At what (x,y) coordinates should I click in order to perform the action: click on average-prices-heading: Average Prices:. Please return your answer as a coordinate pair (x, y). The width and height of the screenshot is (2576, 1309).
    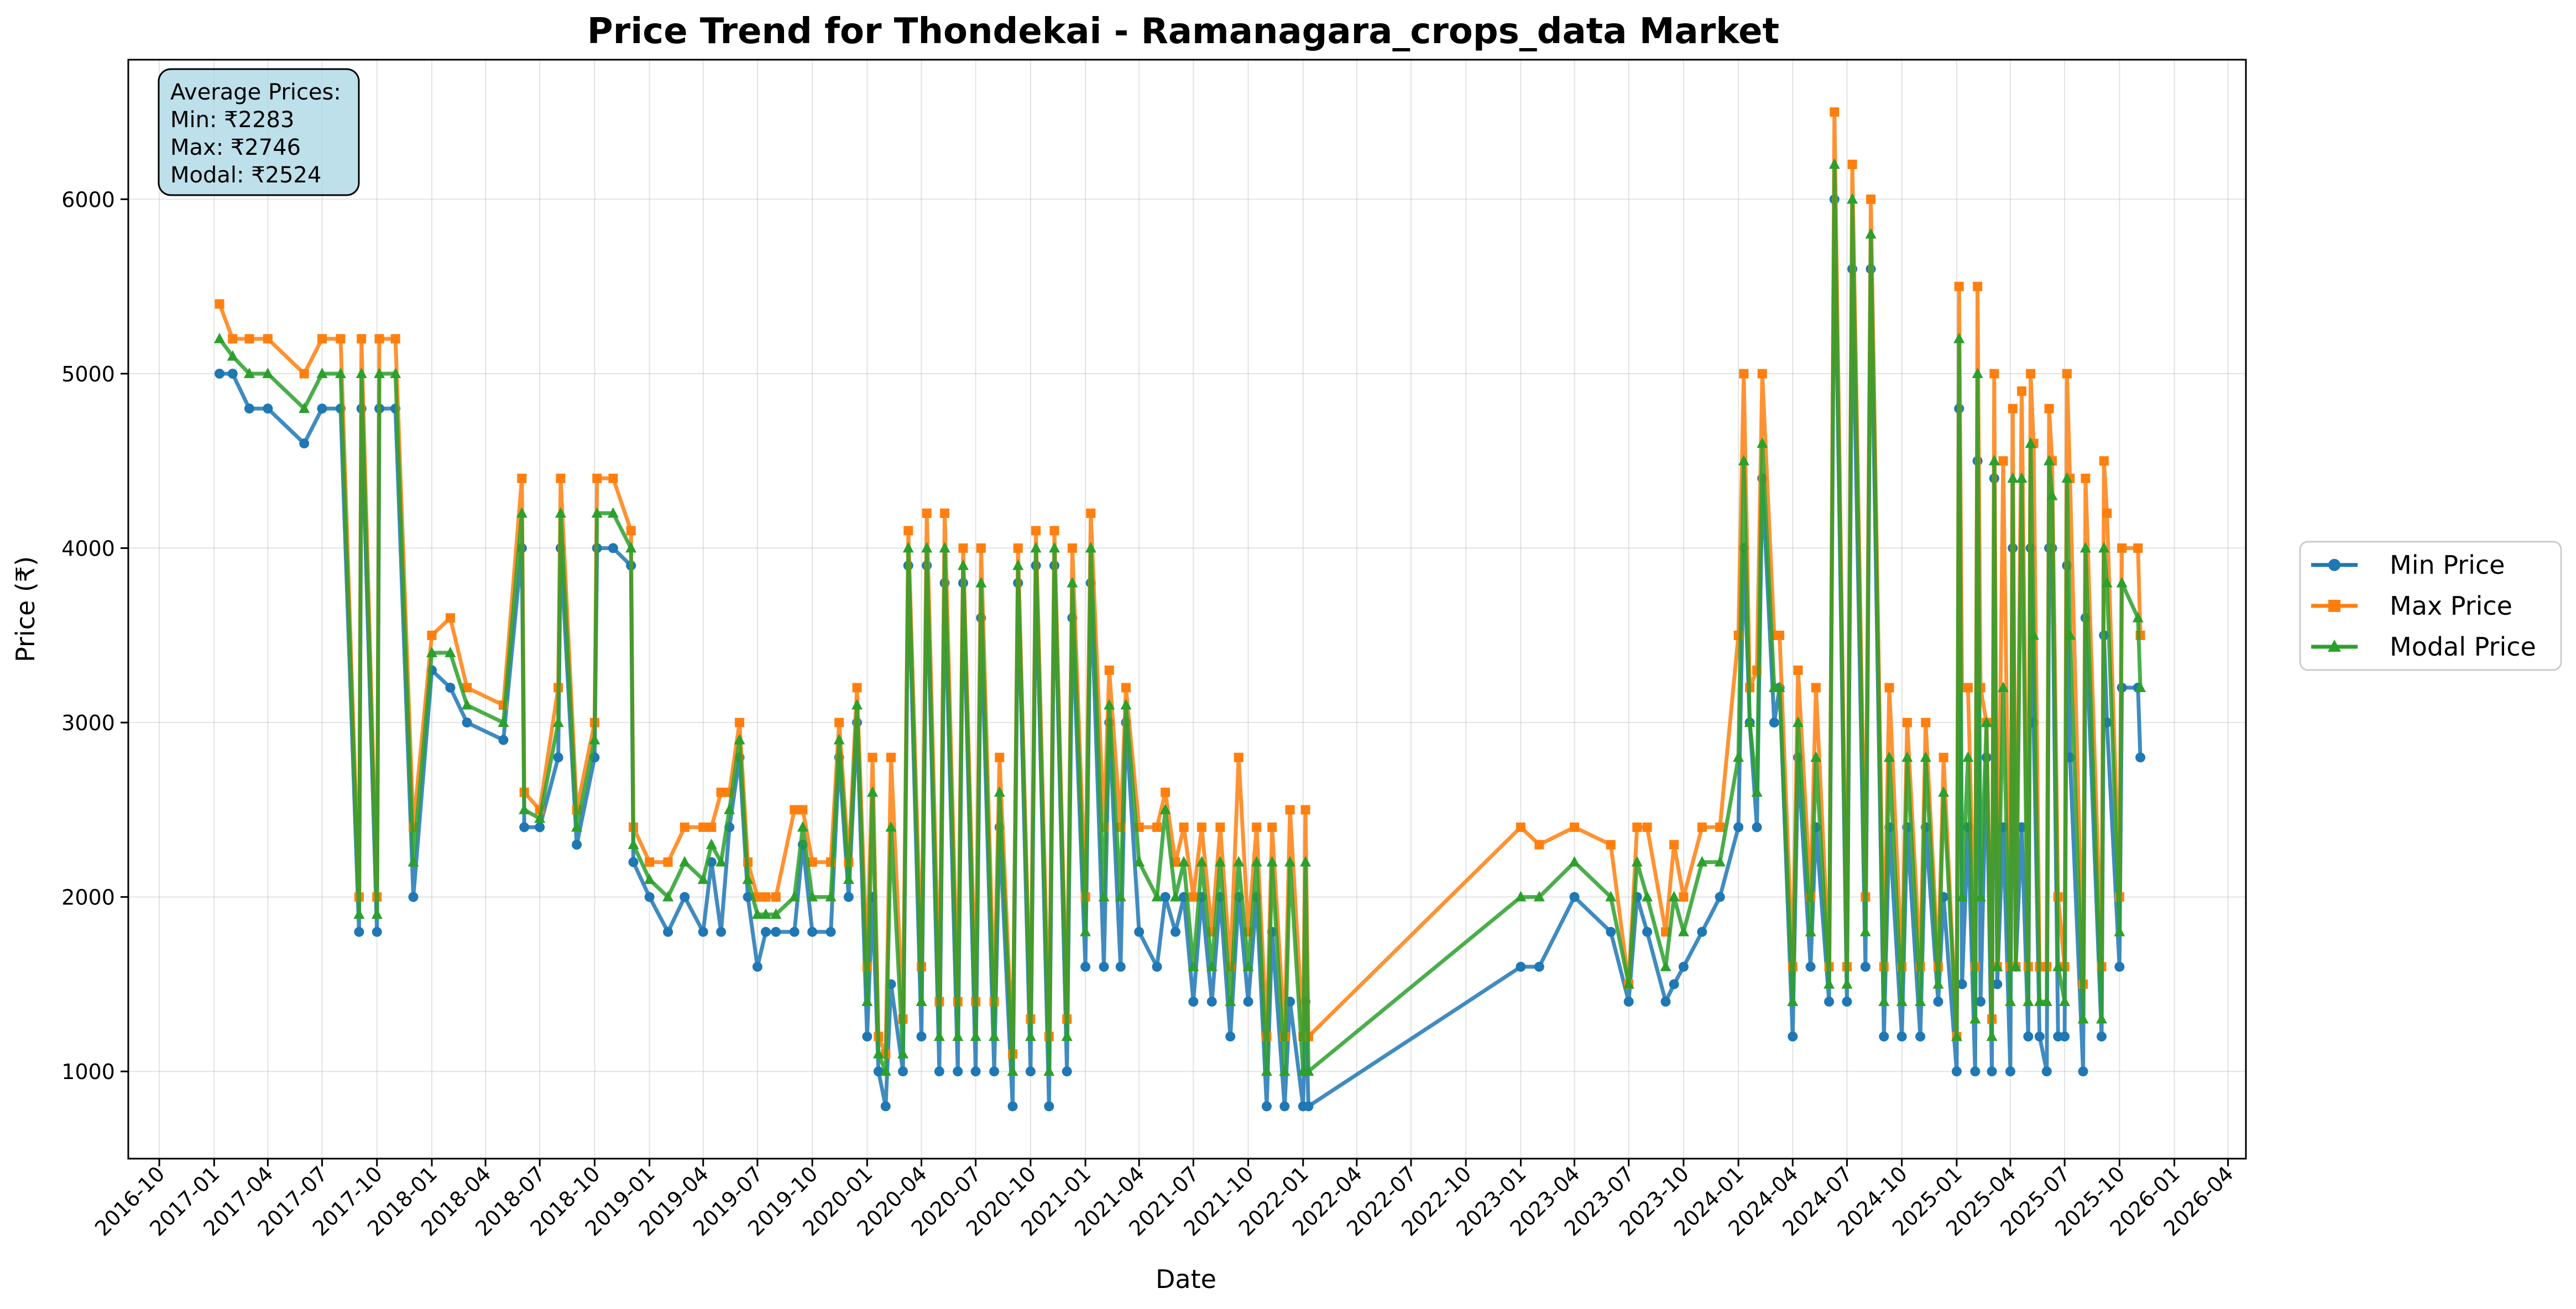
    Looking at the image, I should click on (255, 92).